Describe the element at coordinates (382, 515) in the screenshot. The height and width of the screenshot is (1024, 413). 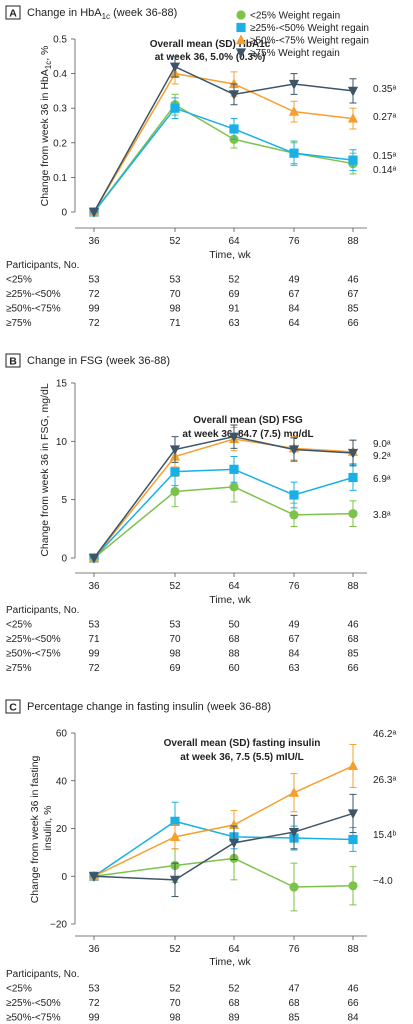
I see `end-value-label: 3.8ᵃ` at that location.